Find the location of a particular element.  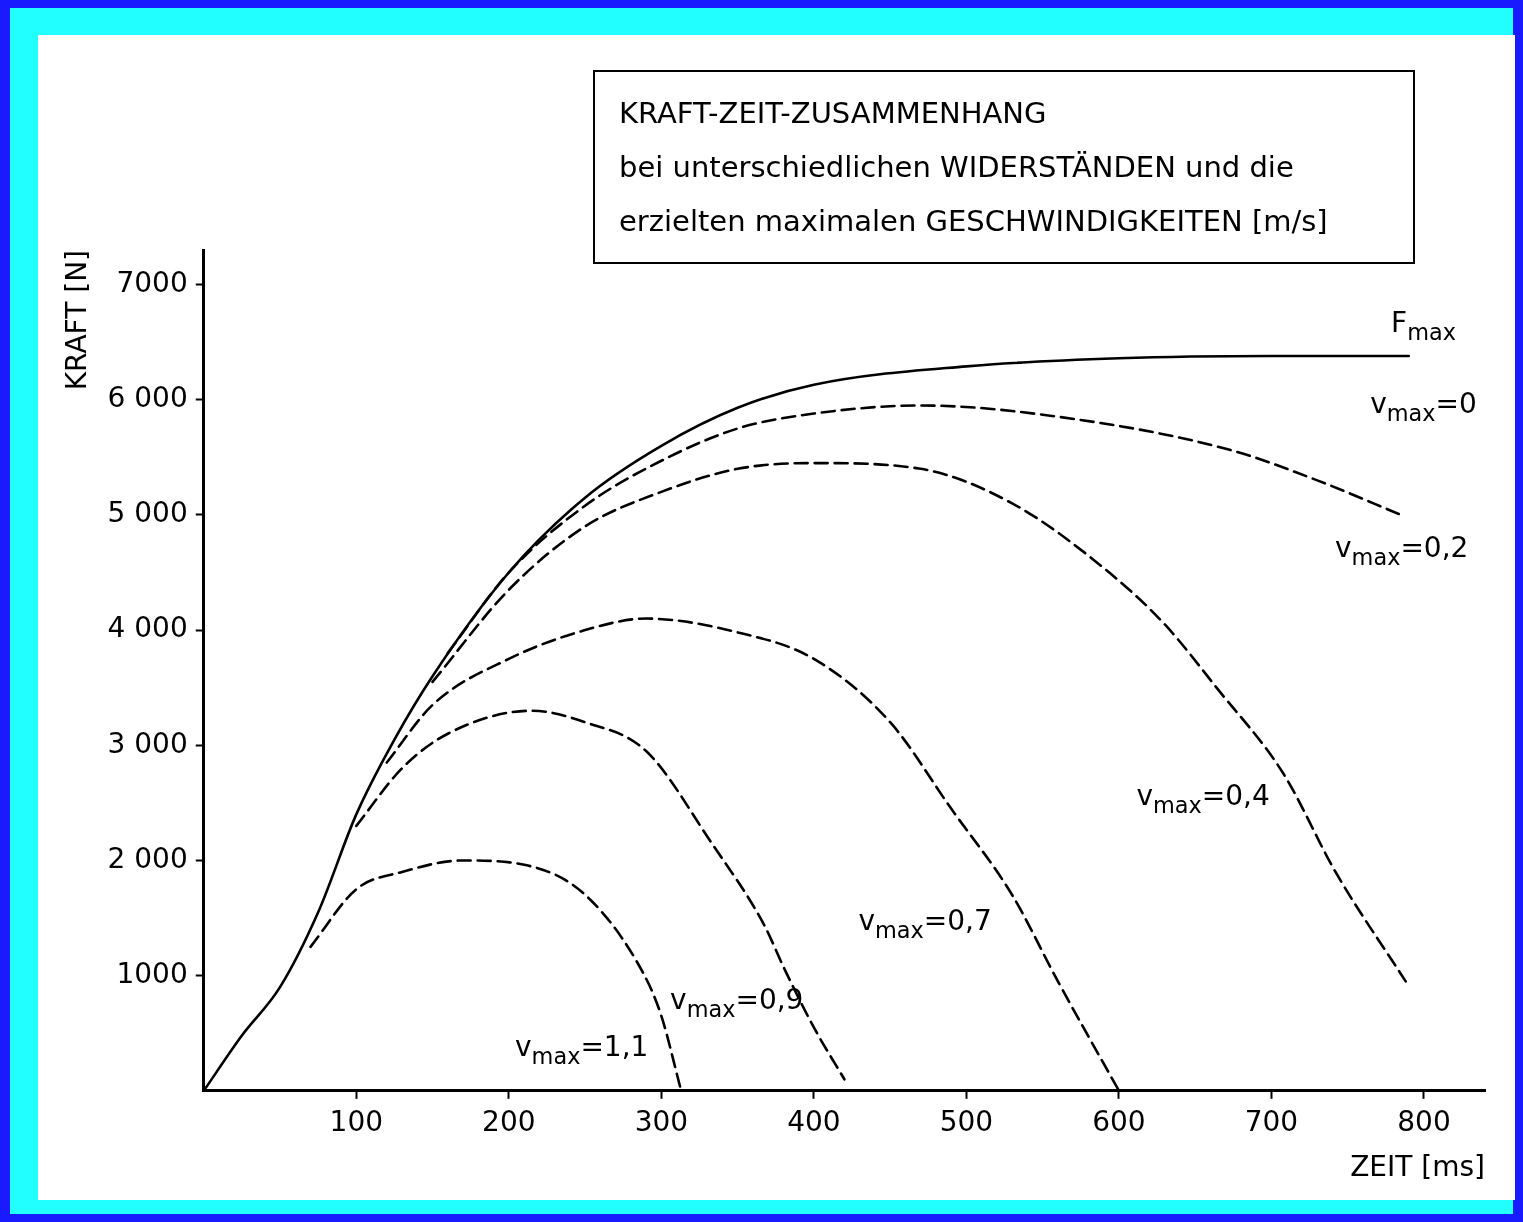

chart-subtitle: bei unterschiedlichen WIDERSTÄNDEN und die erzielten maximalen GESCHWINDIGKEITEN [m/s] is located at coordinates (974, 194).